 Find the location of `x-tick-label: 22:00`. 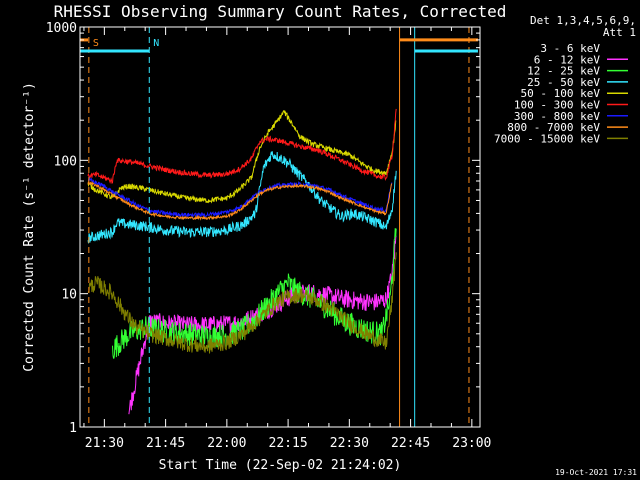

x-tick-label: 22:00 is located at coordinates (226, 443).